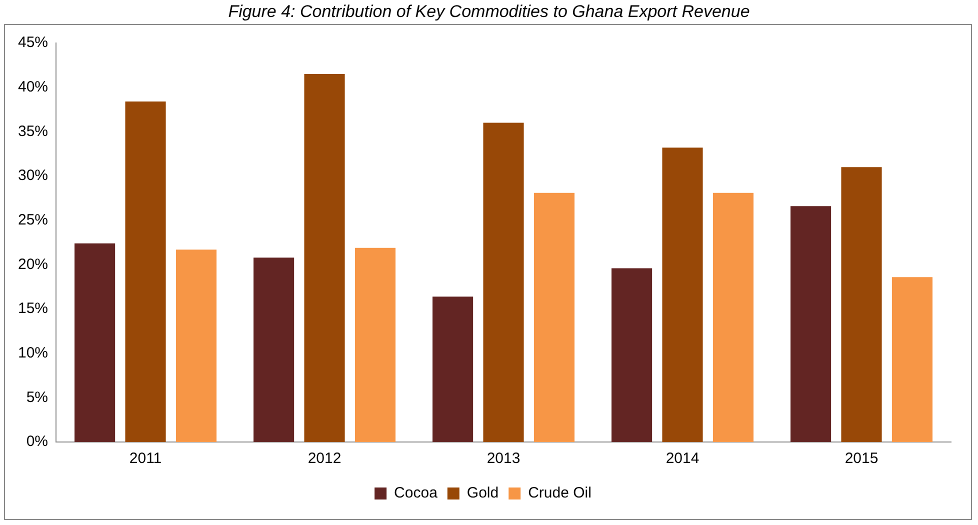 The height and width of the screenshot is (525, 978). Describe the element at coordinates (861, 459) in the screenshot. I see `x-tick-label: 2015` at that location.